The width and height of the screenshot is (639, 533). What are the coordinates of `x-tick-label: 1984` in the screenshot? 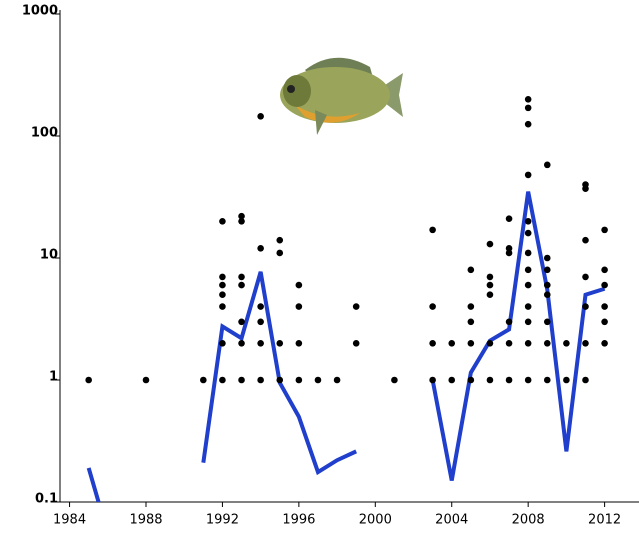 It's located at (69, 520).